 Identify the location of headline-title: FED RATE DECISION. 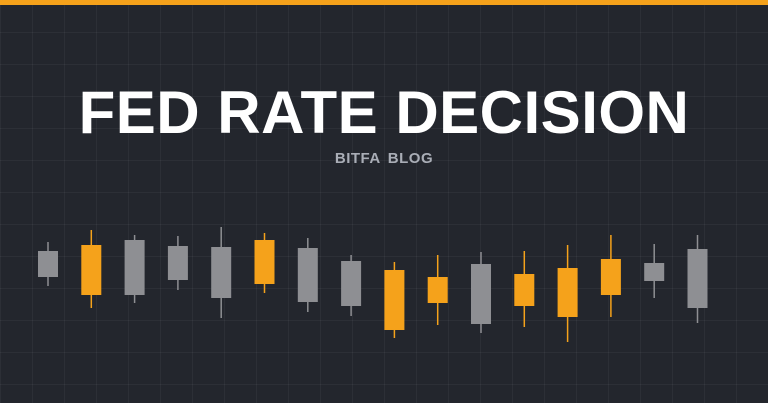
(384, 112).